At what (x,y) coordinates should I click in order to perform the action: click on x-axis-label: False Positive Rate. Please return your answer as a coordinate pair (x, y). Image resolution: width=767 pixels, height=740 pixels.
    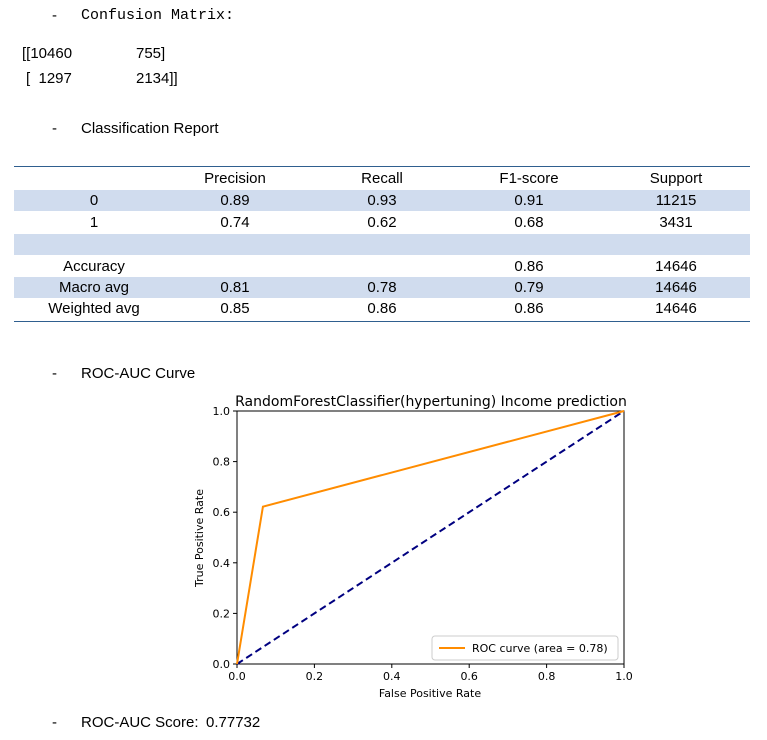
    Looking at the image, I should click on (430, 693).